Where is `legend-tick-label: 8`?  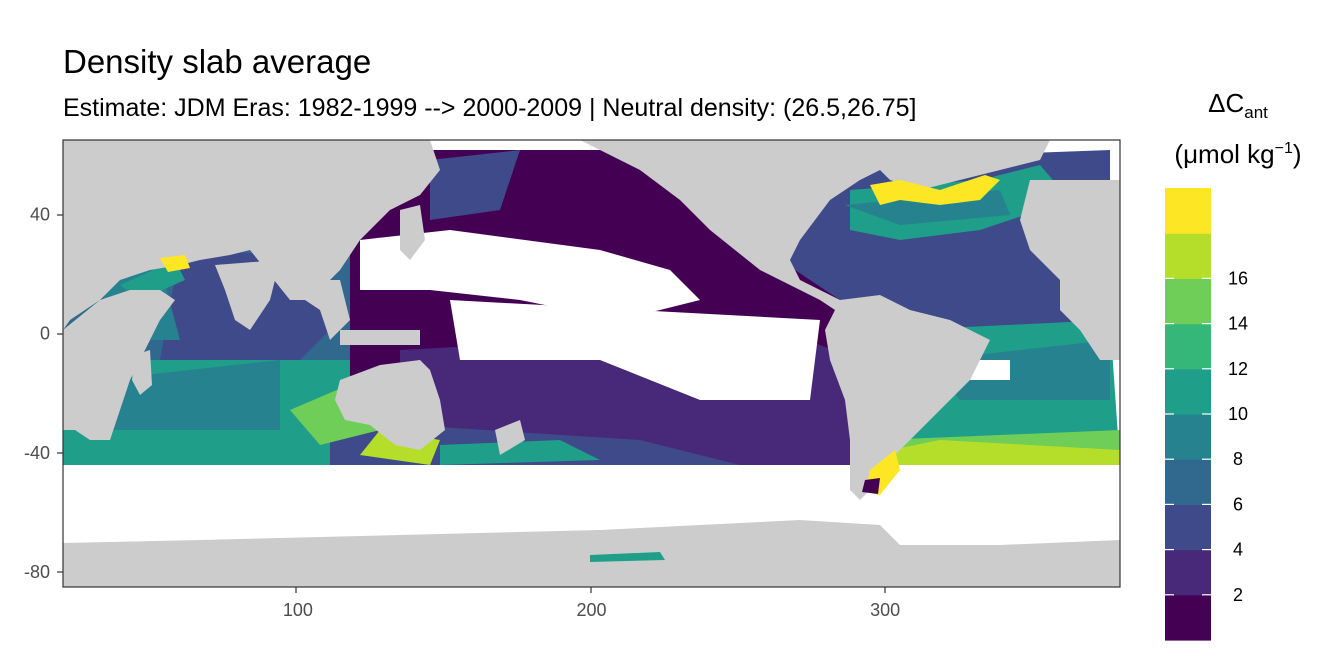
legend-tick-label: 8 is located at coordinates (1238, 459).